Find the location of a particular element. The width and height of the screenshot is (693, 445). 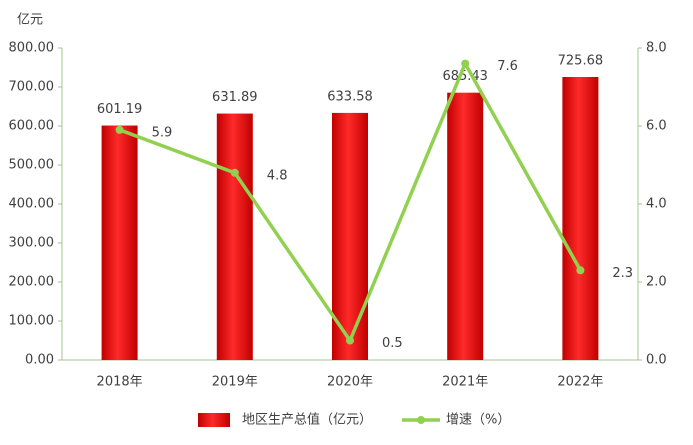

legend-swatch-point is located at coordinates (421, 420).